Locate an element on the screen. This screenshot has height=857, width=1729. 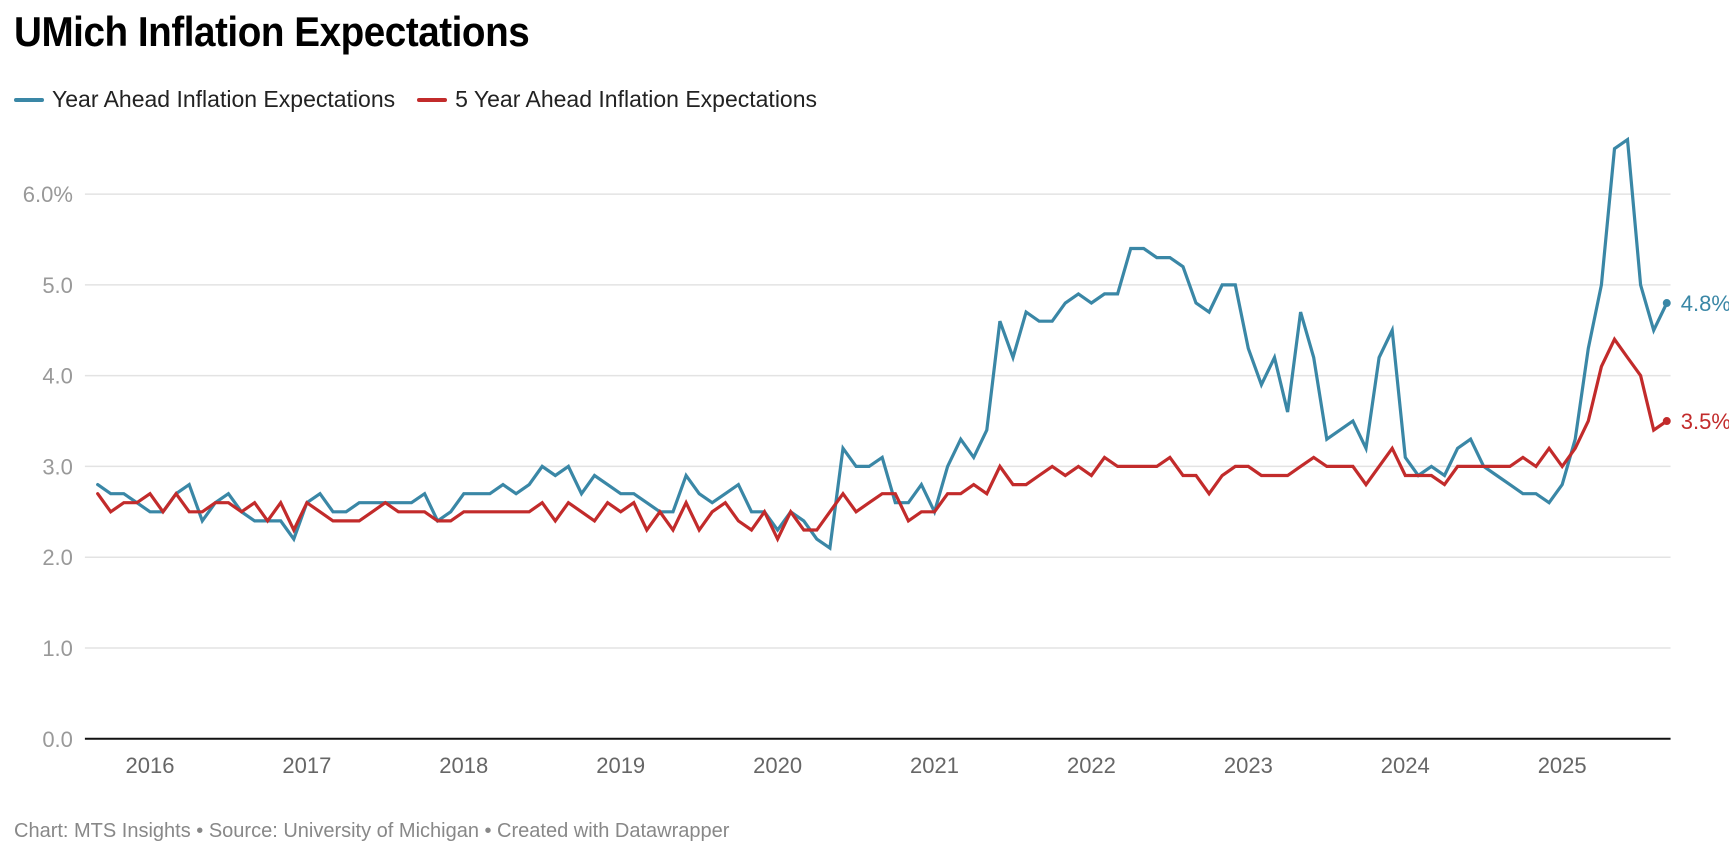
legend-item-five-year: 5 Year Ahead Inflation Expectations is located at coordinates (617, 99).